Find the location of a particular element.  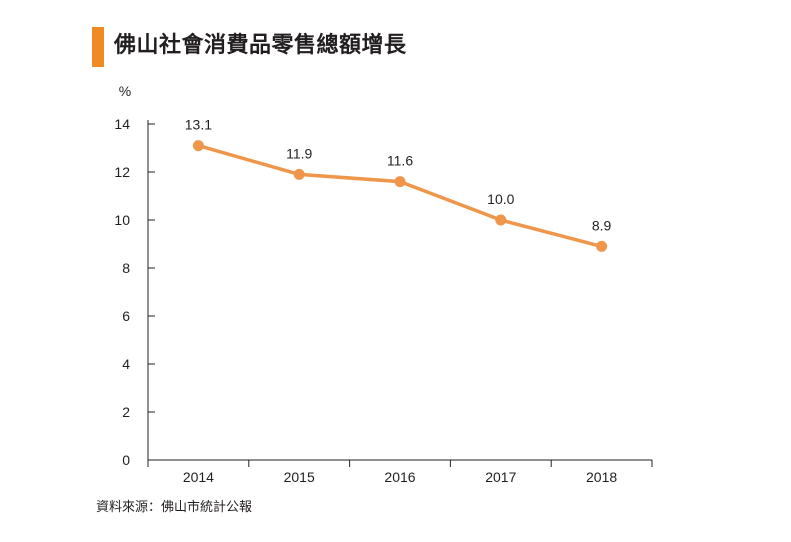

data-label: 10.0 is located at coordinates (500, 199).